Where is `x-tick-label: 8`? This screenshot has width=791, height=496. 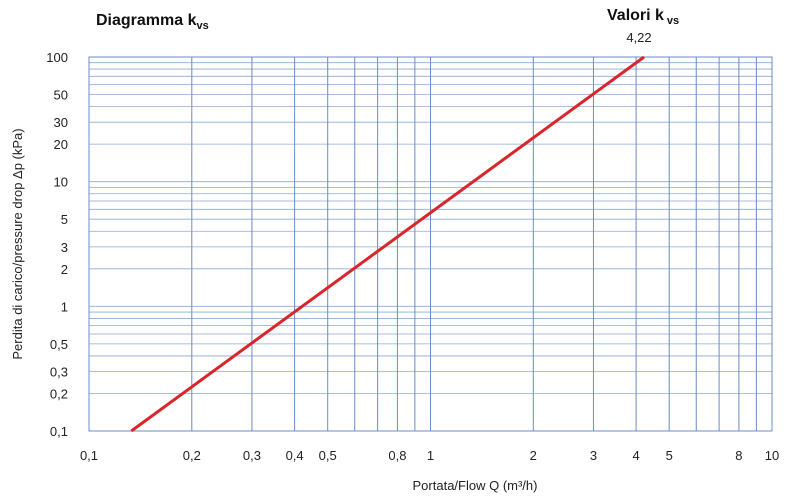
x-tick-label: 8 is located at coordinates (738, 455).